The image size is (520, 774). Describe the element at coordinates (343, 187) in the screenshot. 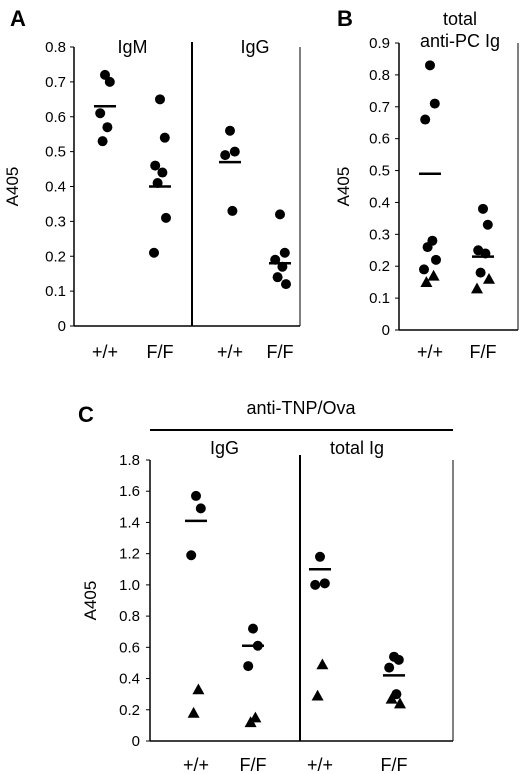

I see `panel-b-ylabel: A405` at that location.